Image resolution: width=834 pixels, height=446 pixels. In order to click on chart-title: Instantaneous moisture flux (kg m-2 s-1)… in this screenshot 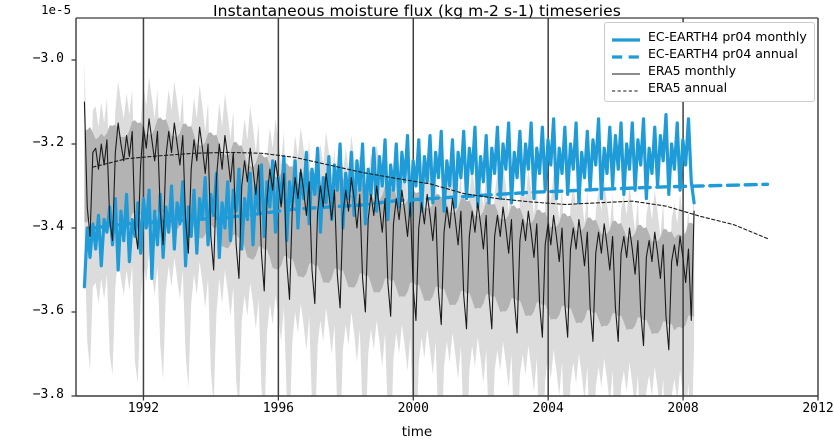, I will do `click(417, 11)`.